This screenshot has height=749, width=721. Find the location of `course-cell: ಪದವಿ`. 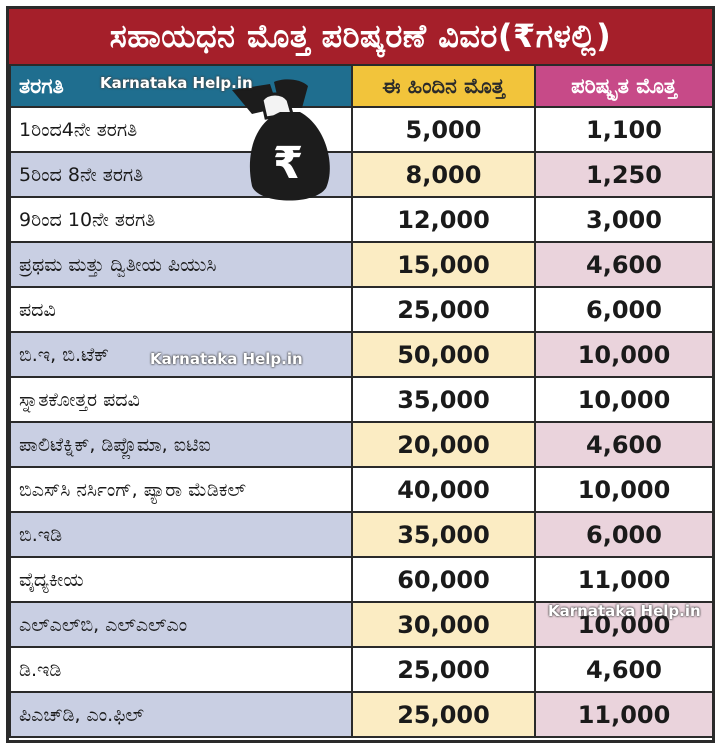

course-cell: ಪದವಿ is located at coordinates (181, 309).